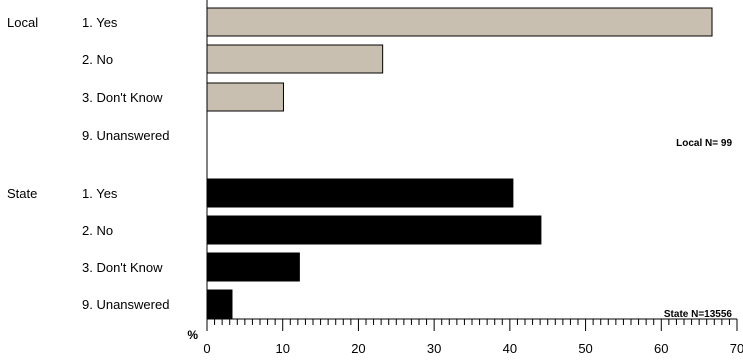  What do you see at coordinates (661, 348) in the screenshot?
I see `x-tick-label: 60` at bounding box center [661, 348].